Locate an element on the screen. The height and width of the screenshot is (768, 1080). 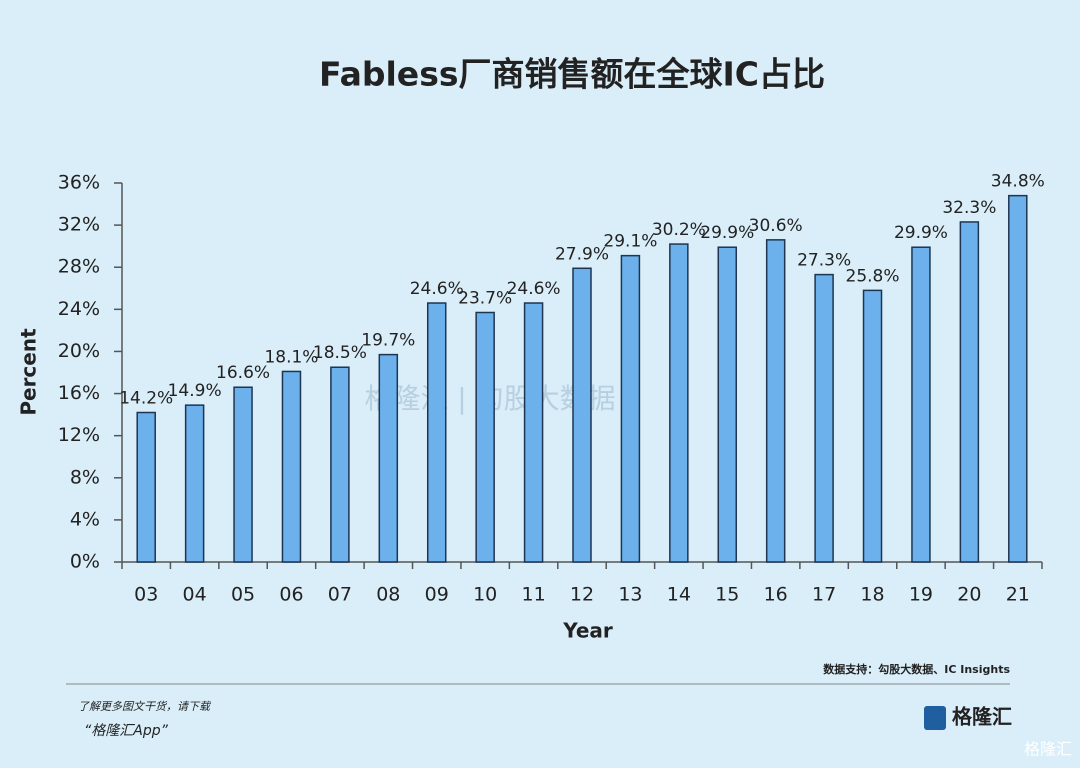
x-tick-label: 06 is located at coordinates (291, 595).